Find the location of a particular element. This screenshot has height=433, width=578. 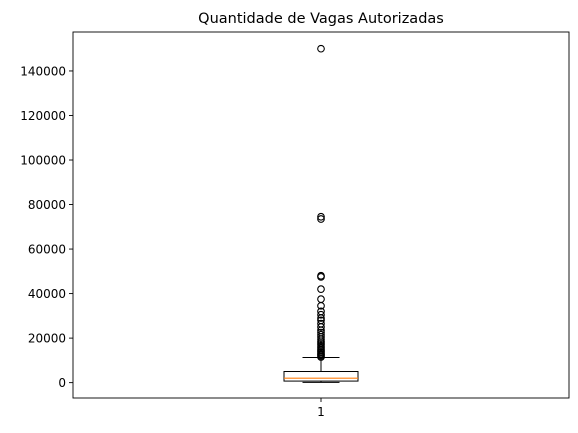

y-tick-label: 0 is located at coordinates (62, 383).